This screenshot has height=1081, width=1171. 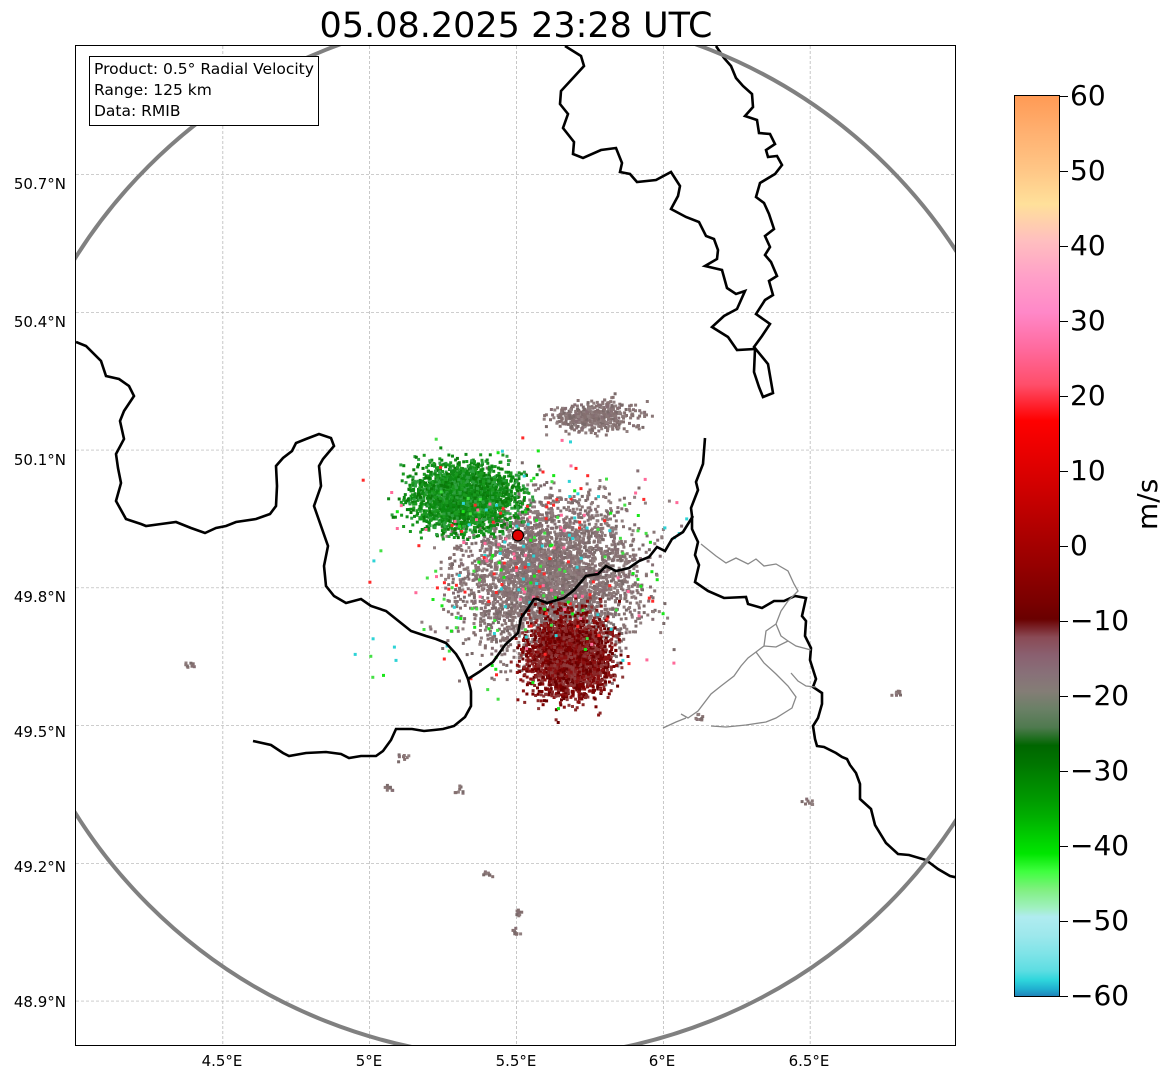 I want to click on lat-tick-label: 50.7°N, so click(x=39, y=184).